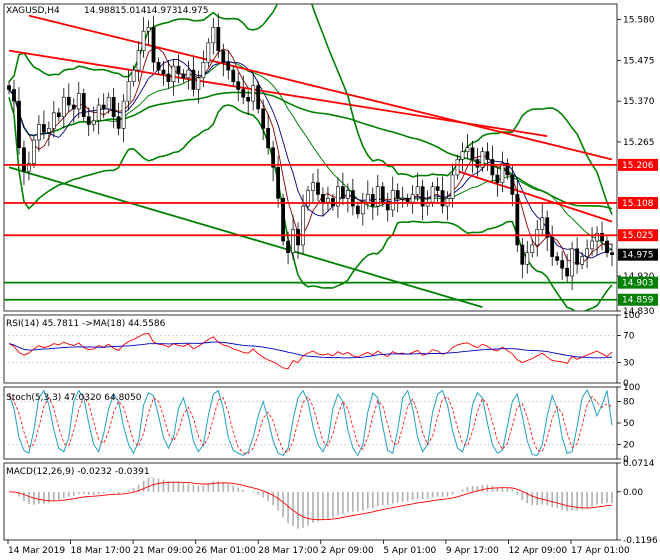 Image resolution: width=660 pixels, height=560 pixels. Describe the element at coordinates (629, 336) in the screenshot. I see `rsi-tick-label: 70` at that location.